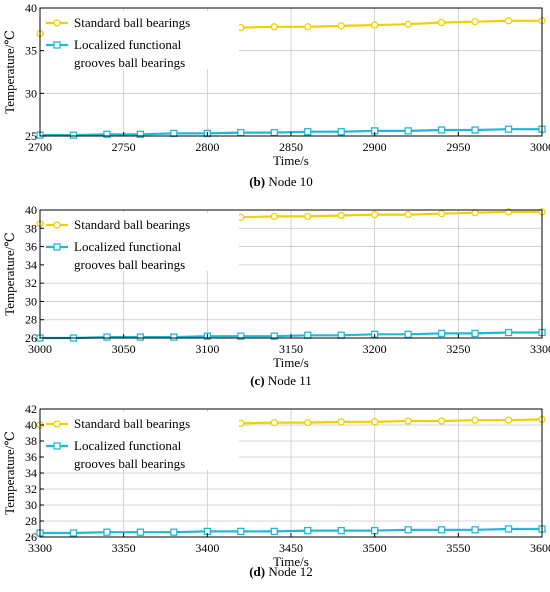 Image resolution: width=550 pixels, height=592 pixels. Describe the element at coordinates (31, 473) in the screenshot. I see `y-tick-label: 34` at that location.